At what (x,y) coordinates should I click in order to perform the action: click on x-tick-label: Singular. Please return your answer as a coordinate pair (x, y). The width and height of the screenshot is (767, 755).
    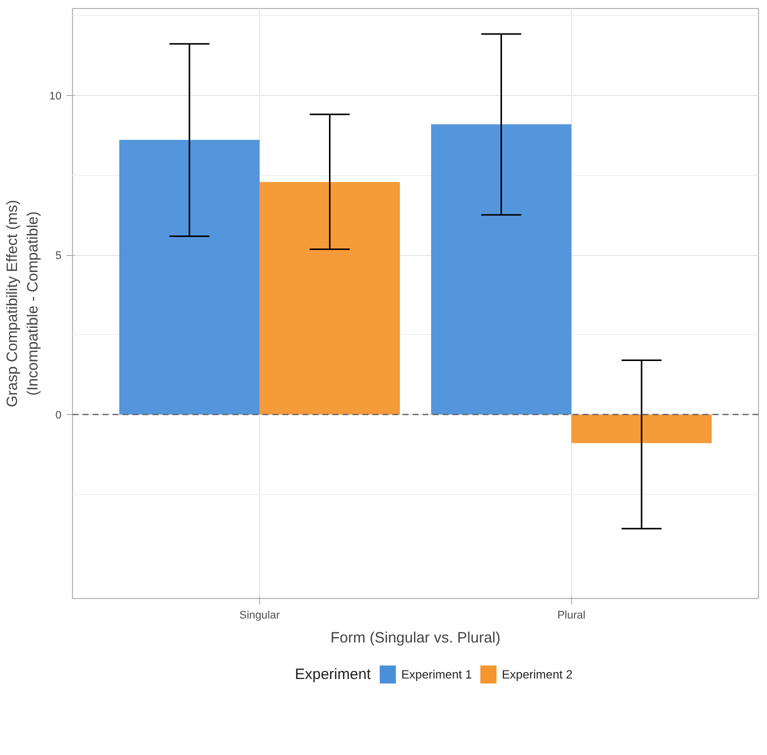
    Looking at the image, I should click on (259, 616).